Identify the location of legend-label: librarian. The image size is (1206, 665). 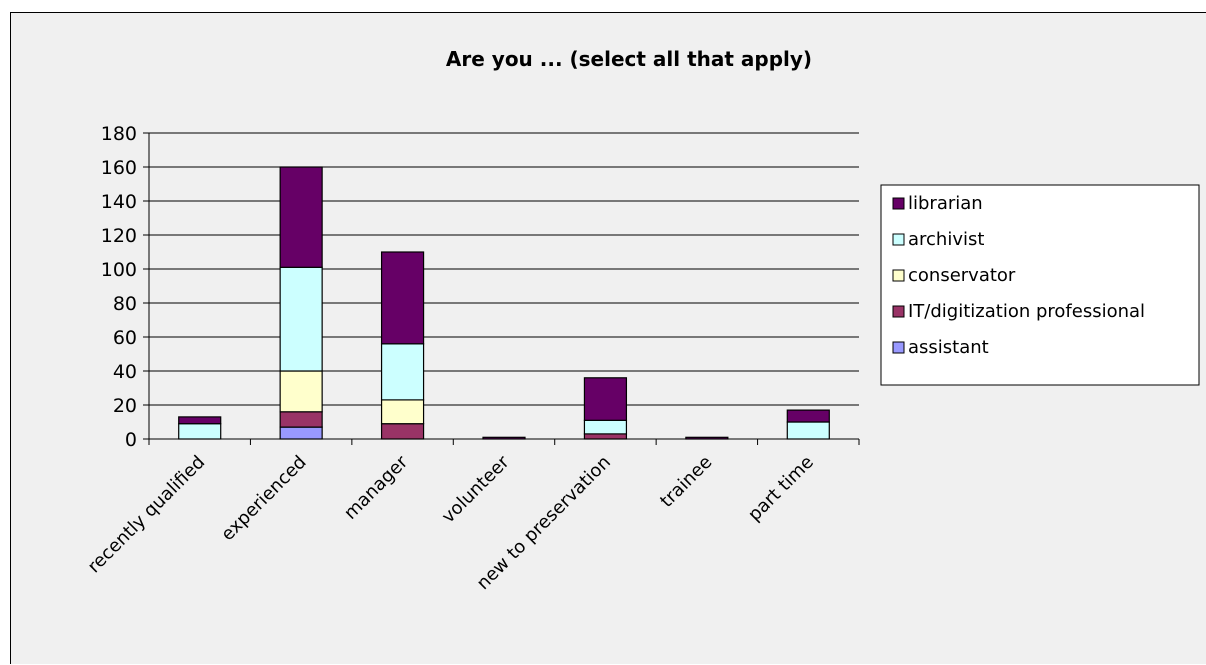
(945, 203).